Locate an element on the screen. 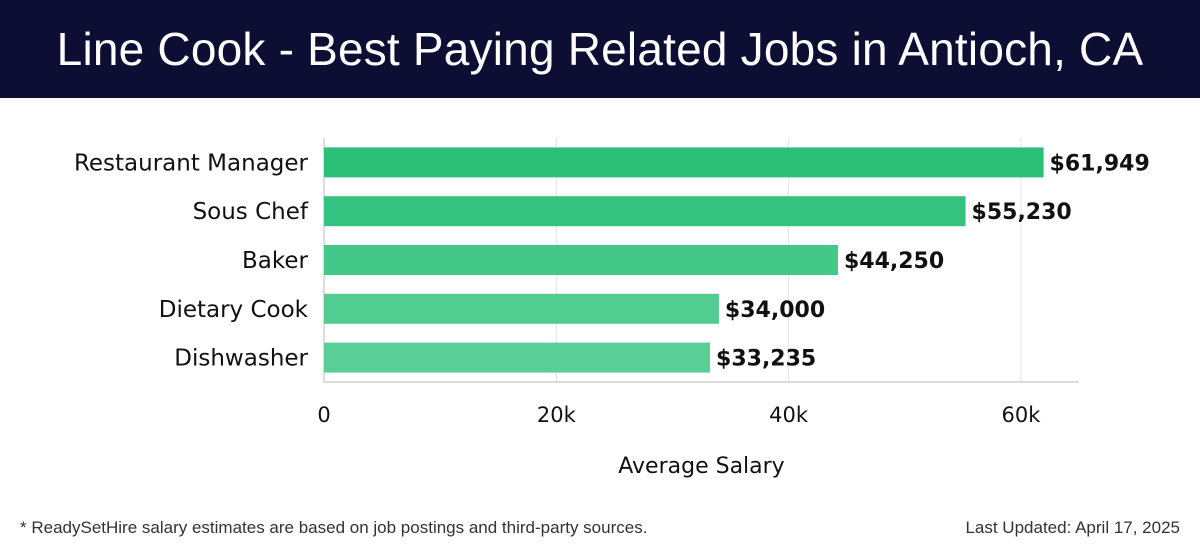  category-label-0: Restaurant Manager is located at coordinates (191, 163).